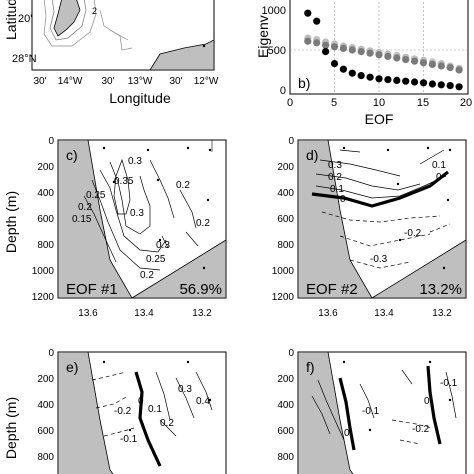 Image resolution: width=474 pixels, height=474 pixels. What do you see at coordinates (43, 297) in the screenshot?
I see `y-tick-label: 1200` at bounding box center [43, 297].